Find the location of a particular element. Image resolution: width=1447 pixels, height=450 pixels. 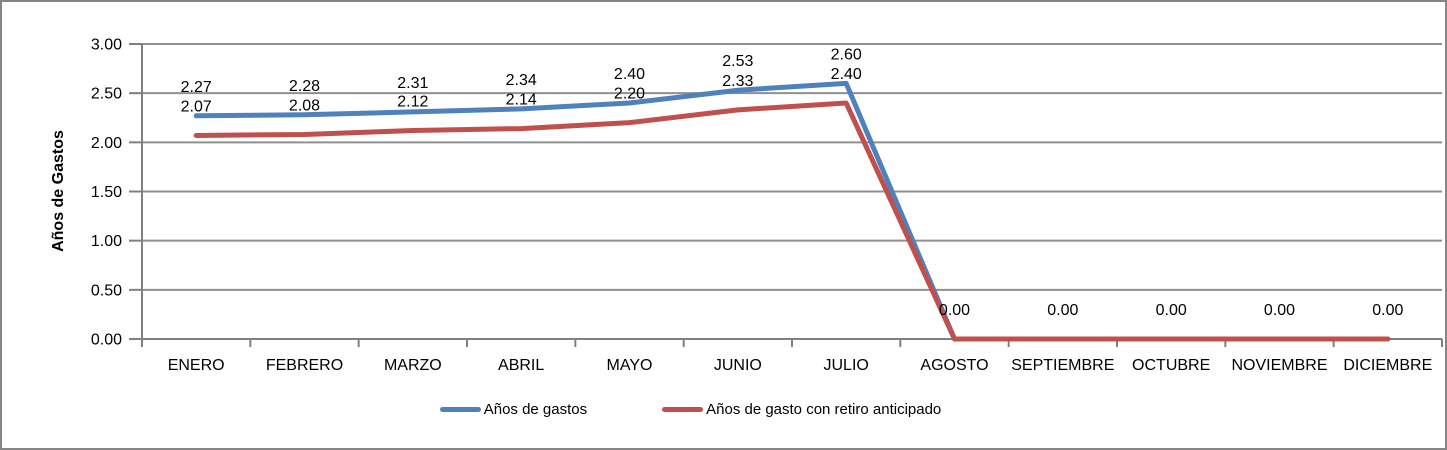

data-label: 2.33 is located at coordinates (737, 81).